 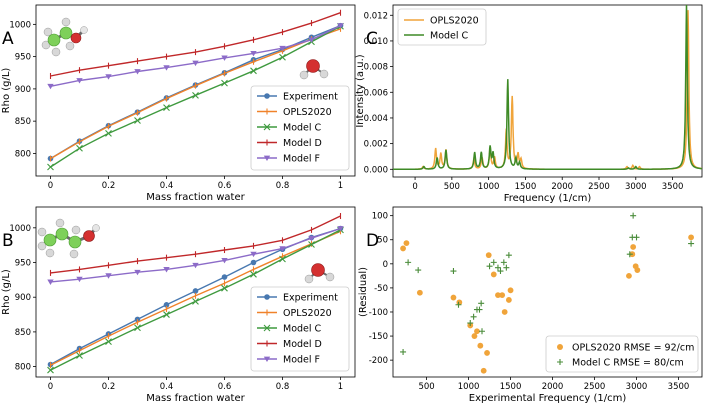 I want to click on x-tick-label: 500, so click(x=452, y=187).